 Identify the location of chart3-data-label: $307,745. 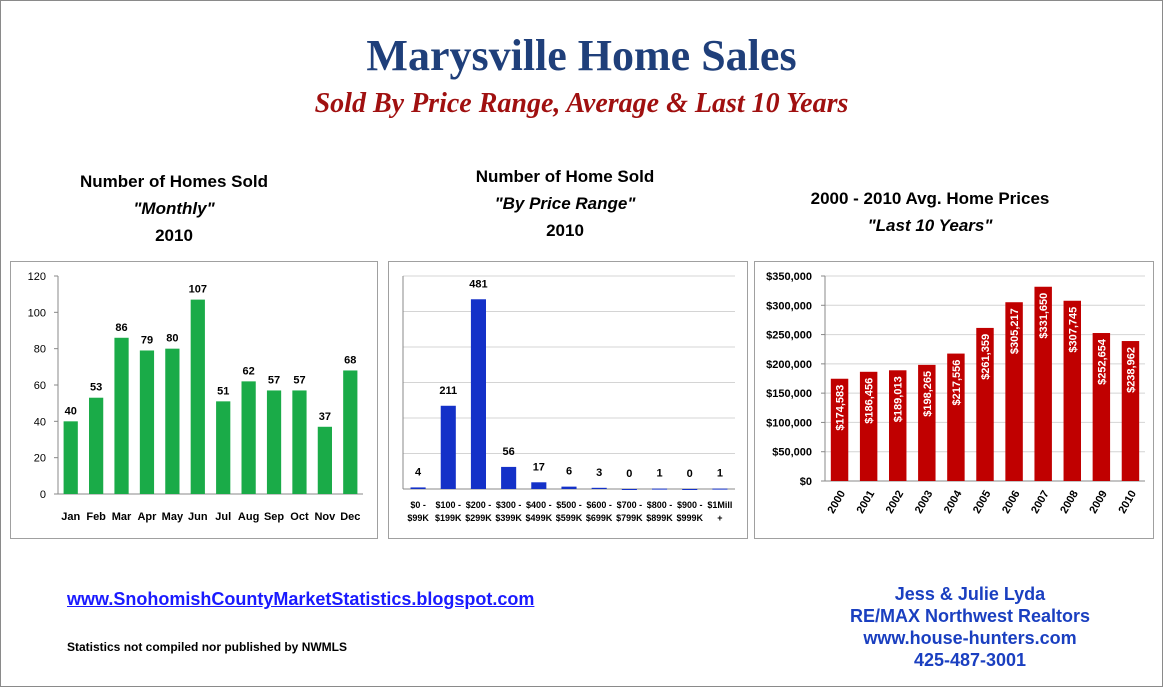
(1073, 330).